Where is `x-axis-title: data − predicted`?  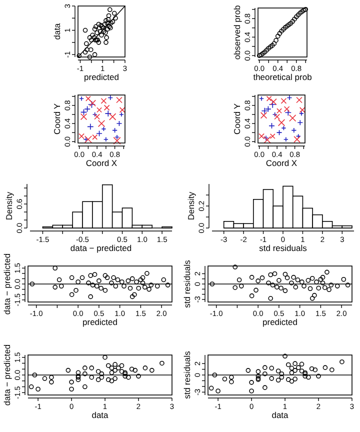
x-axis-title: data − predicted is located at coordinates (101, 248).